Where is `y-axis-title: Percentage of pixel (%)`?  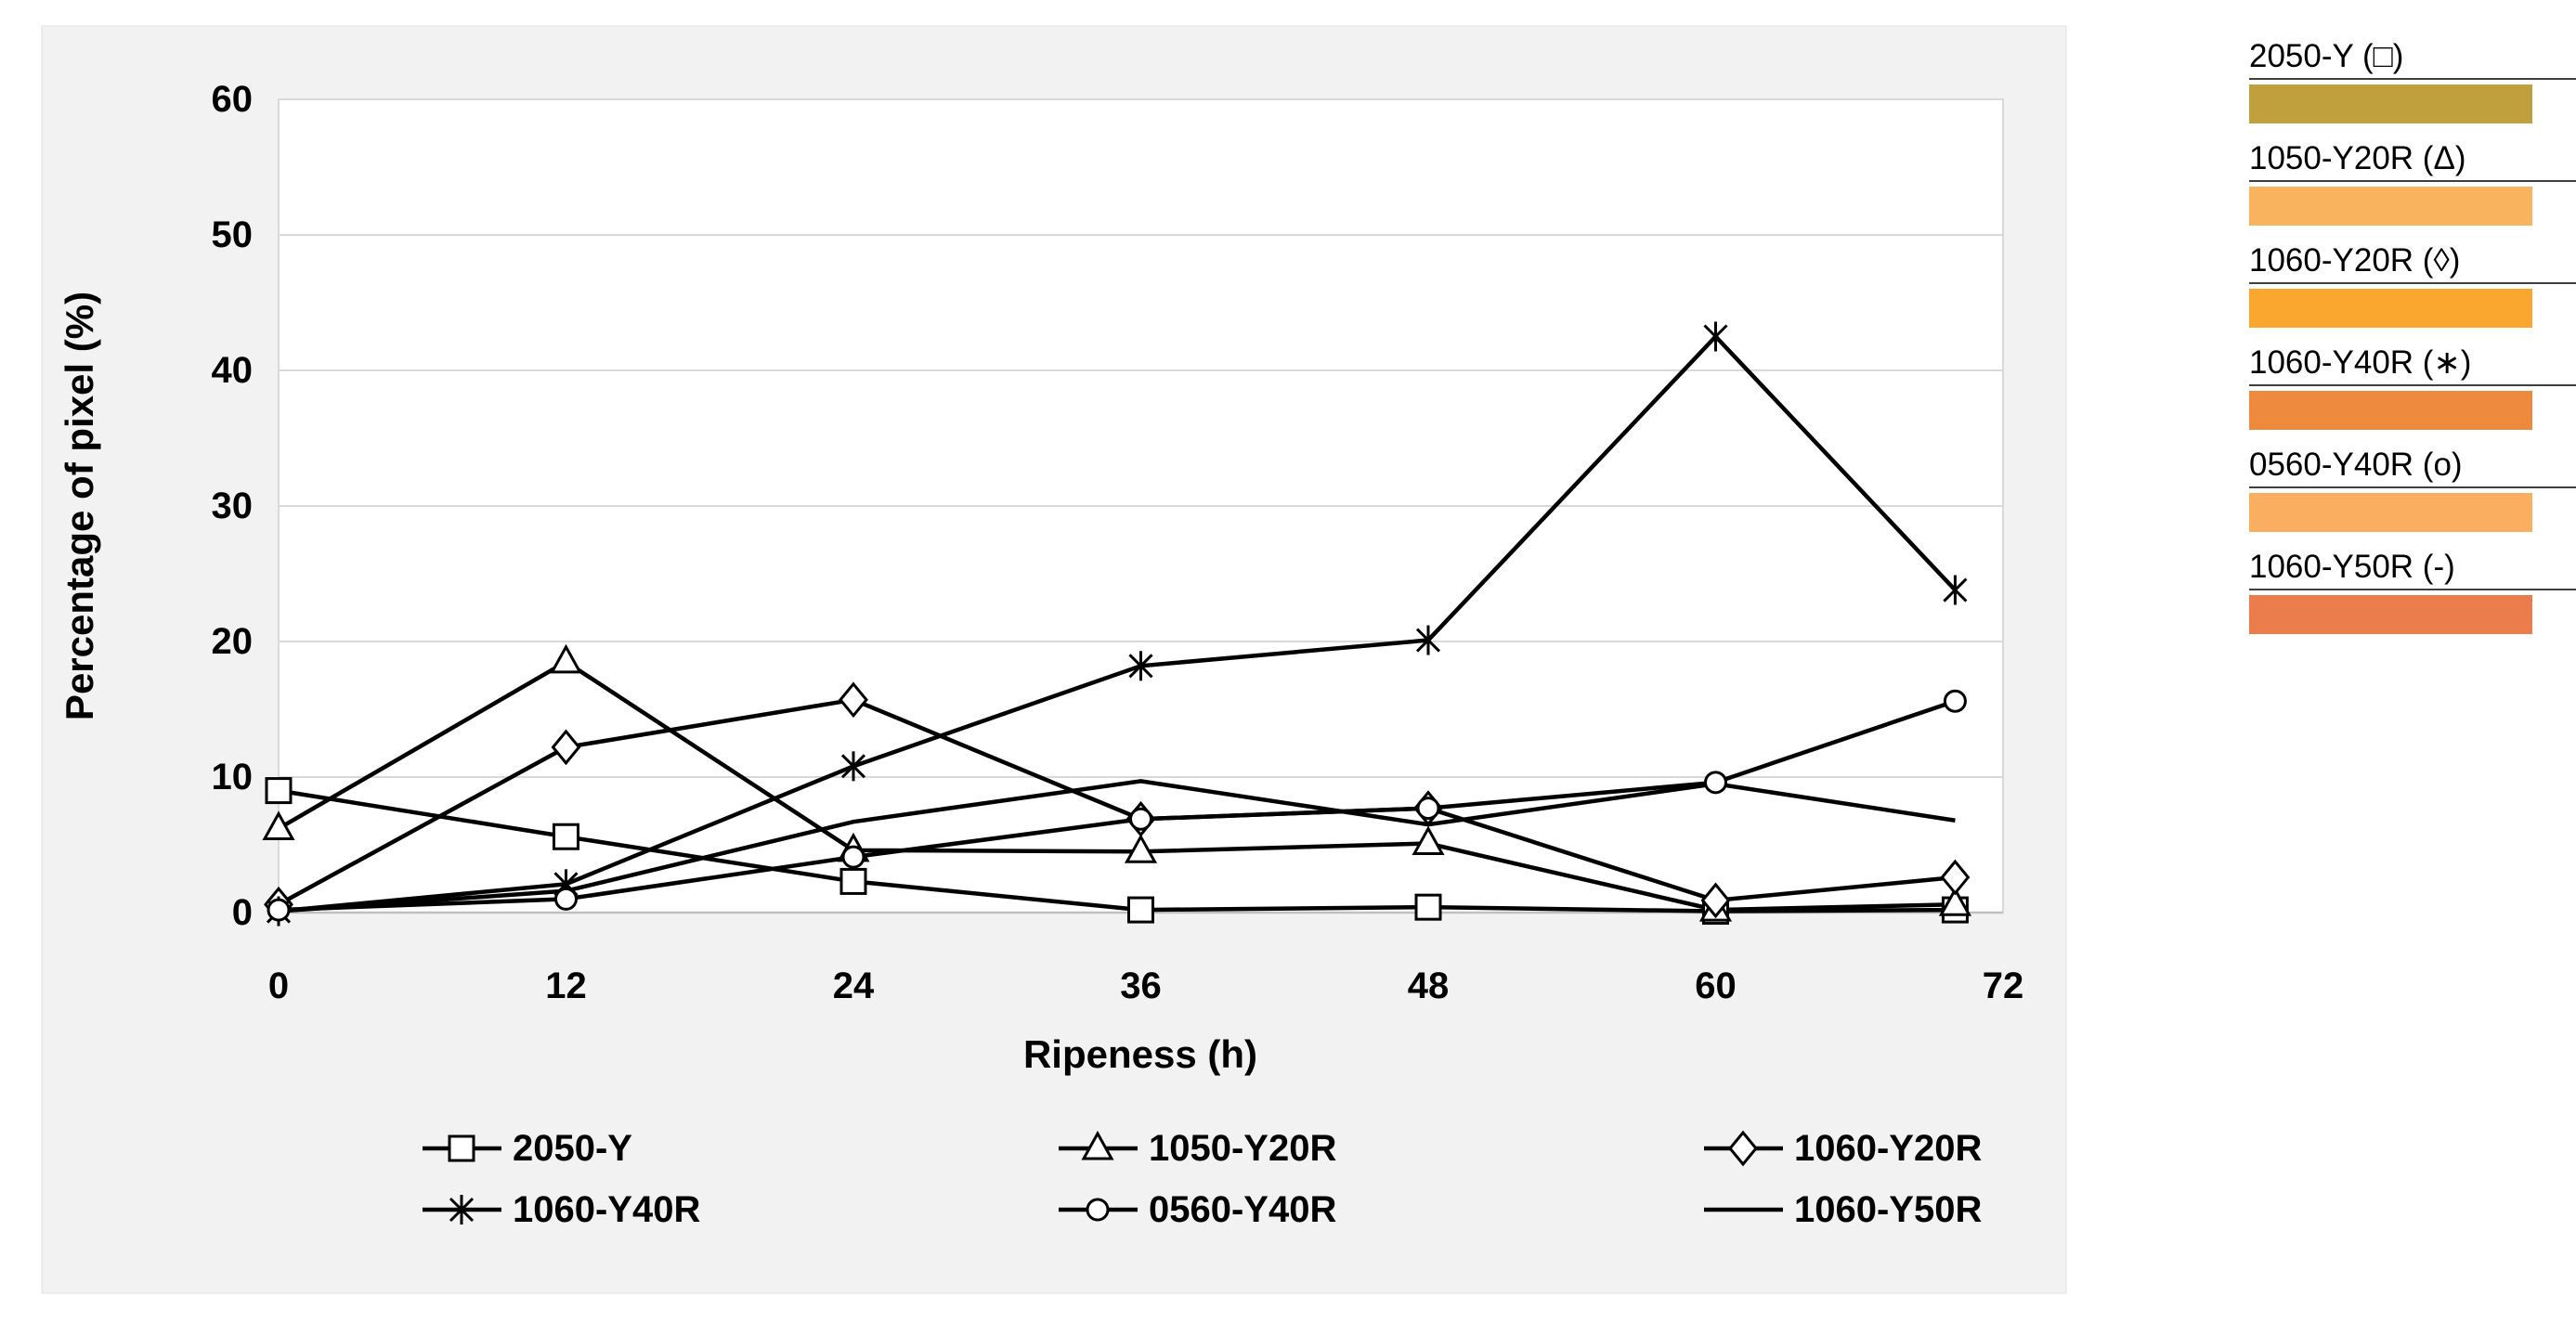 y-axis-title: Percentage of pixel (%) is located at coordinates (79, 506).